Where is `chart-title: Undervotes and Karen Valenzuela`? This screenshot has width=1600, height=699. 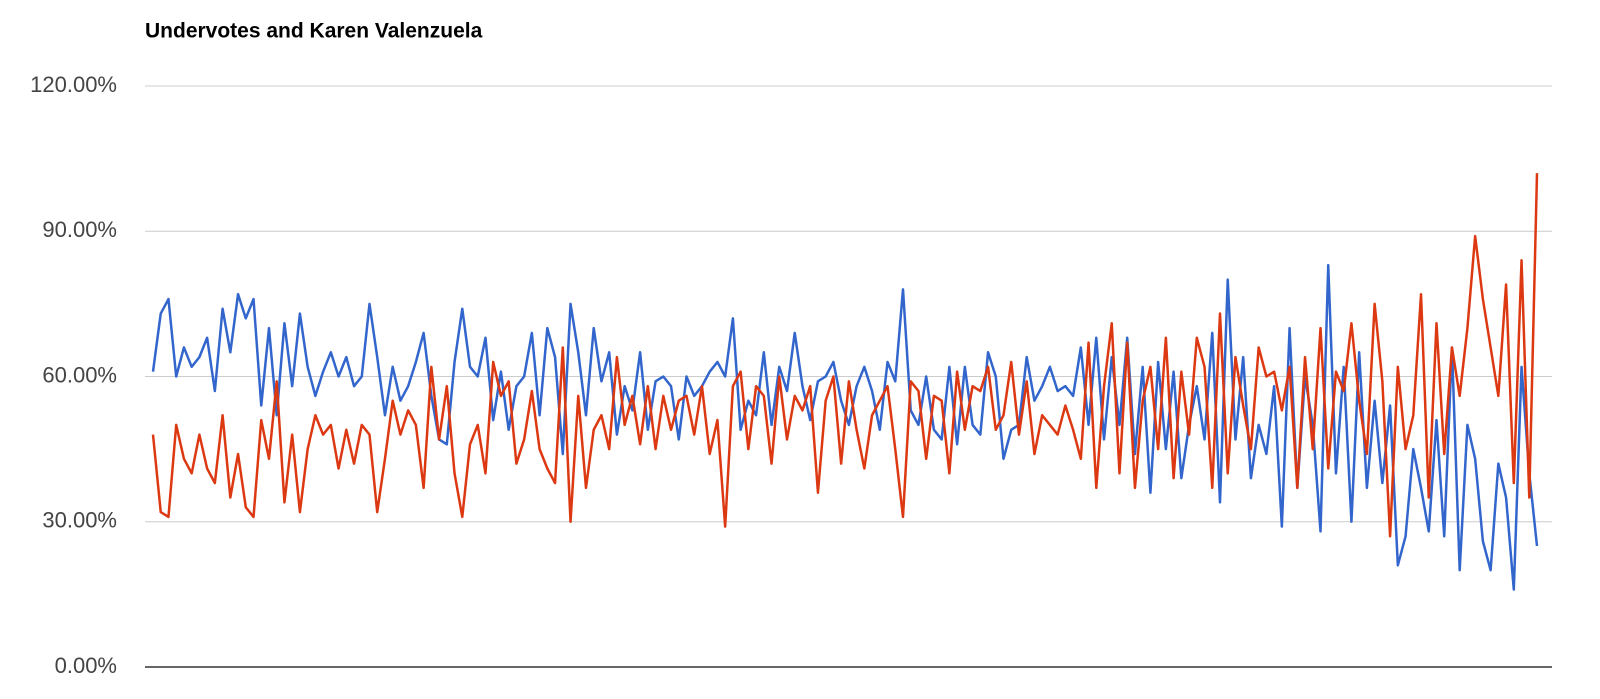
chart-title: Undervotes and Karen Valenzuela is located at coordinates (314, 31).